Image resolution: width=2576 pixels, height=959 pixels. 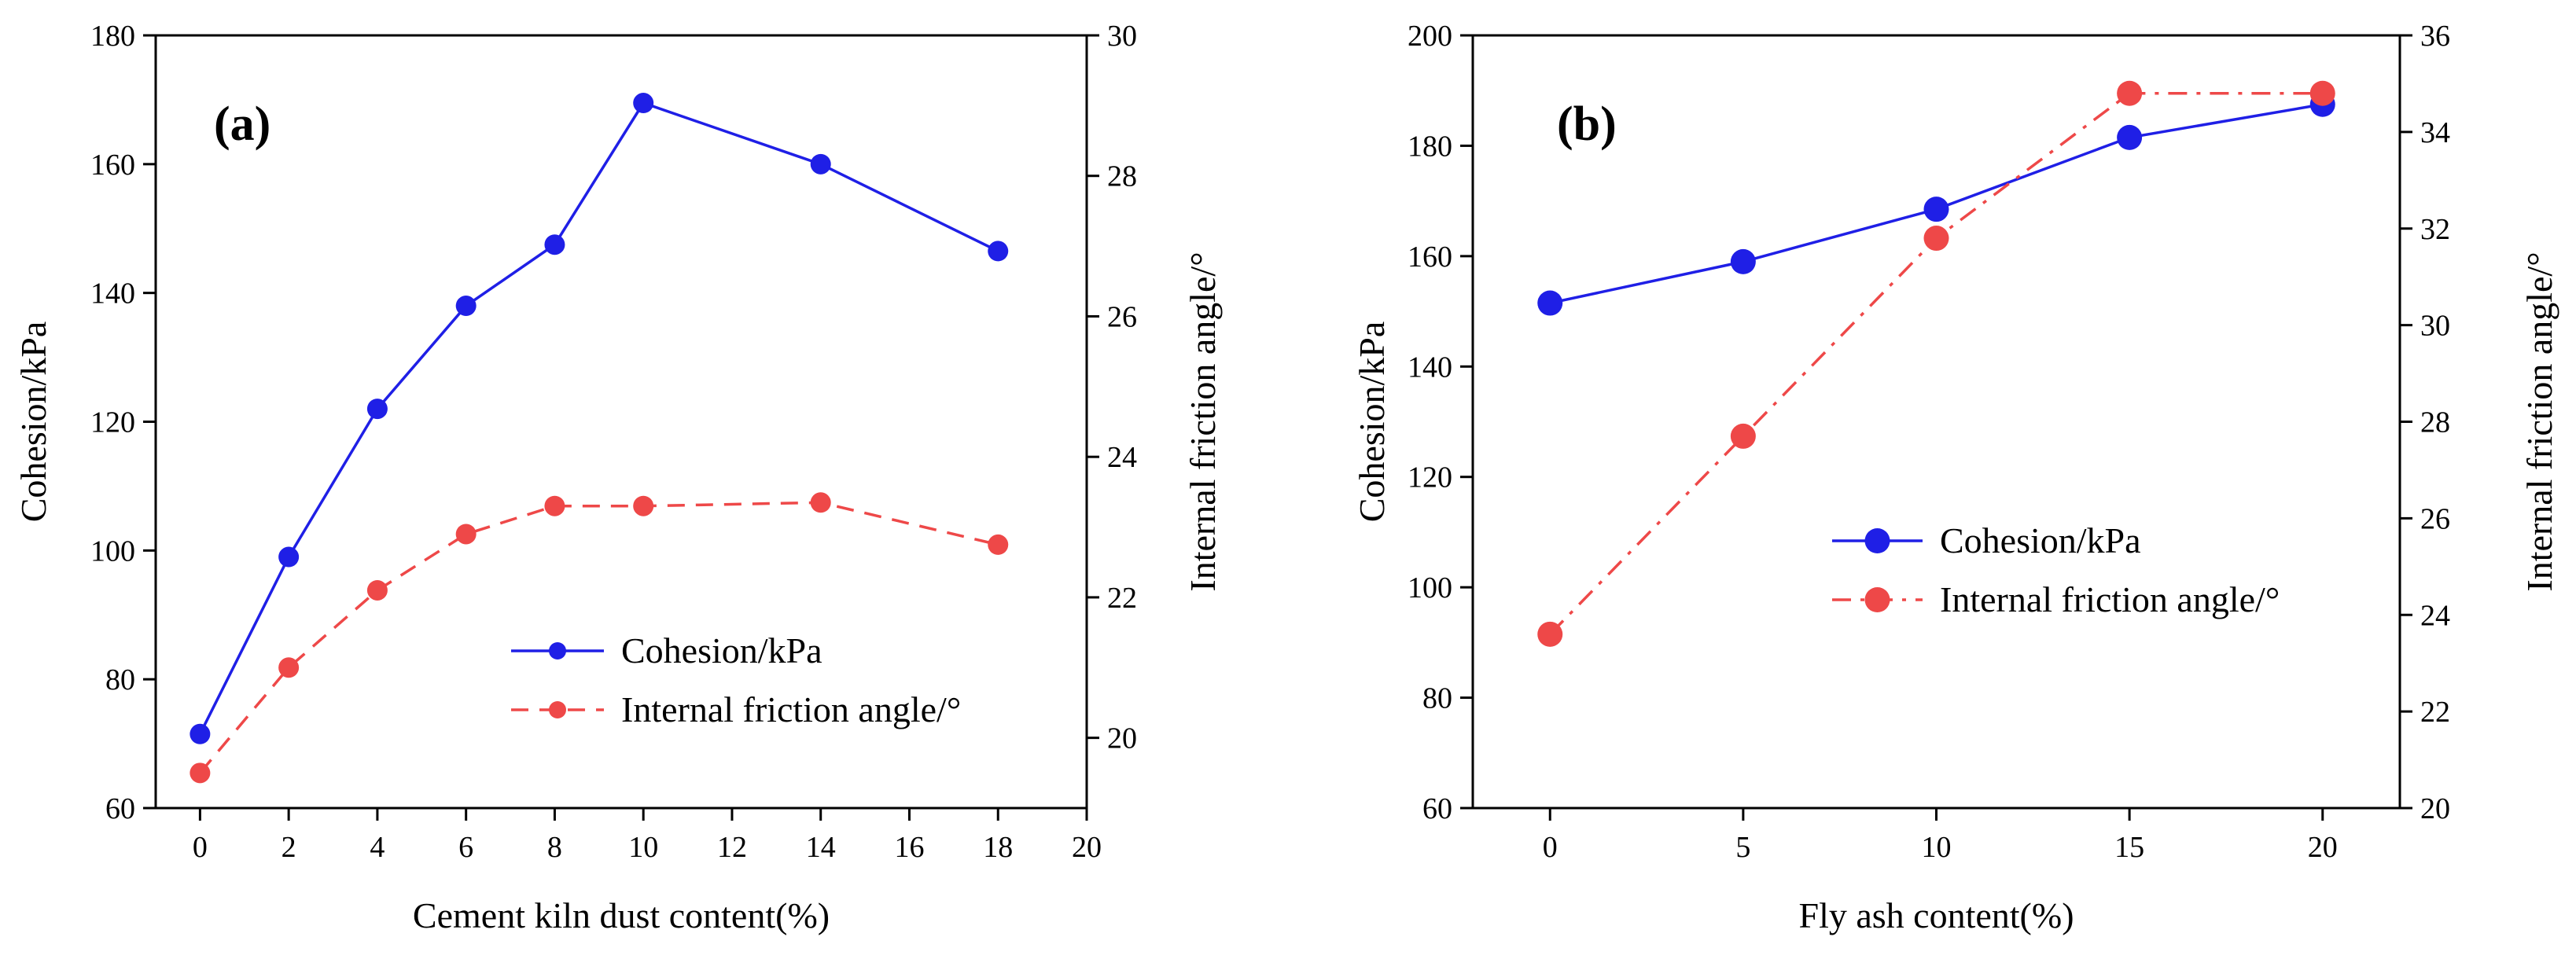 What do you see at coordinates (1587, 124) in the screenshot?
I see `panel-label: (b)` at bounding box center [1587, 124].